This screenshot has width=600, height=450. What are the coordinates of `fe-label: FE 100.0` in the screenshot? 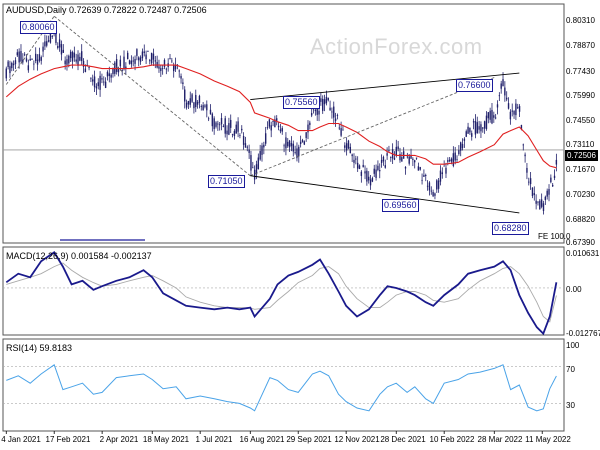 It's located at (554, 236).